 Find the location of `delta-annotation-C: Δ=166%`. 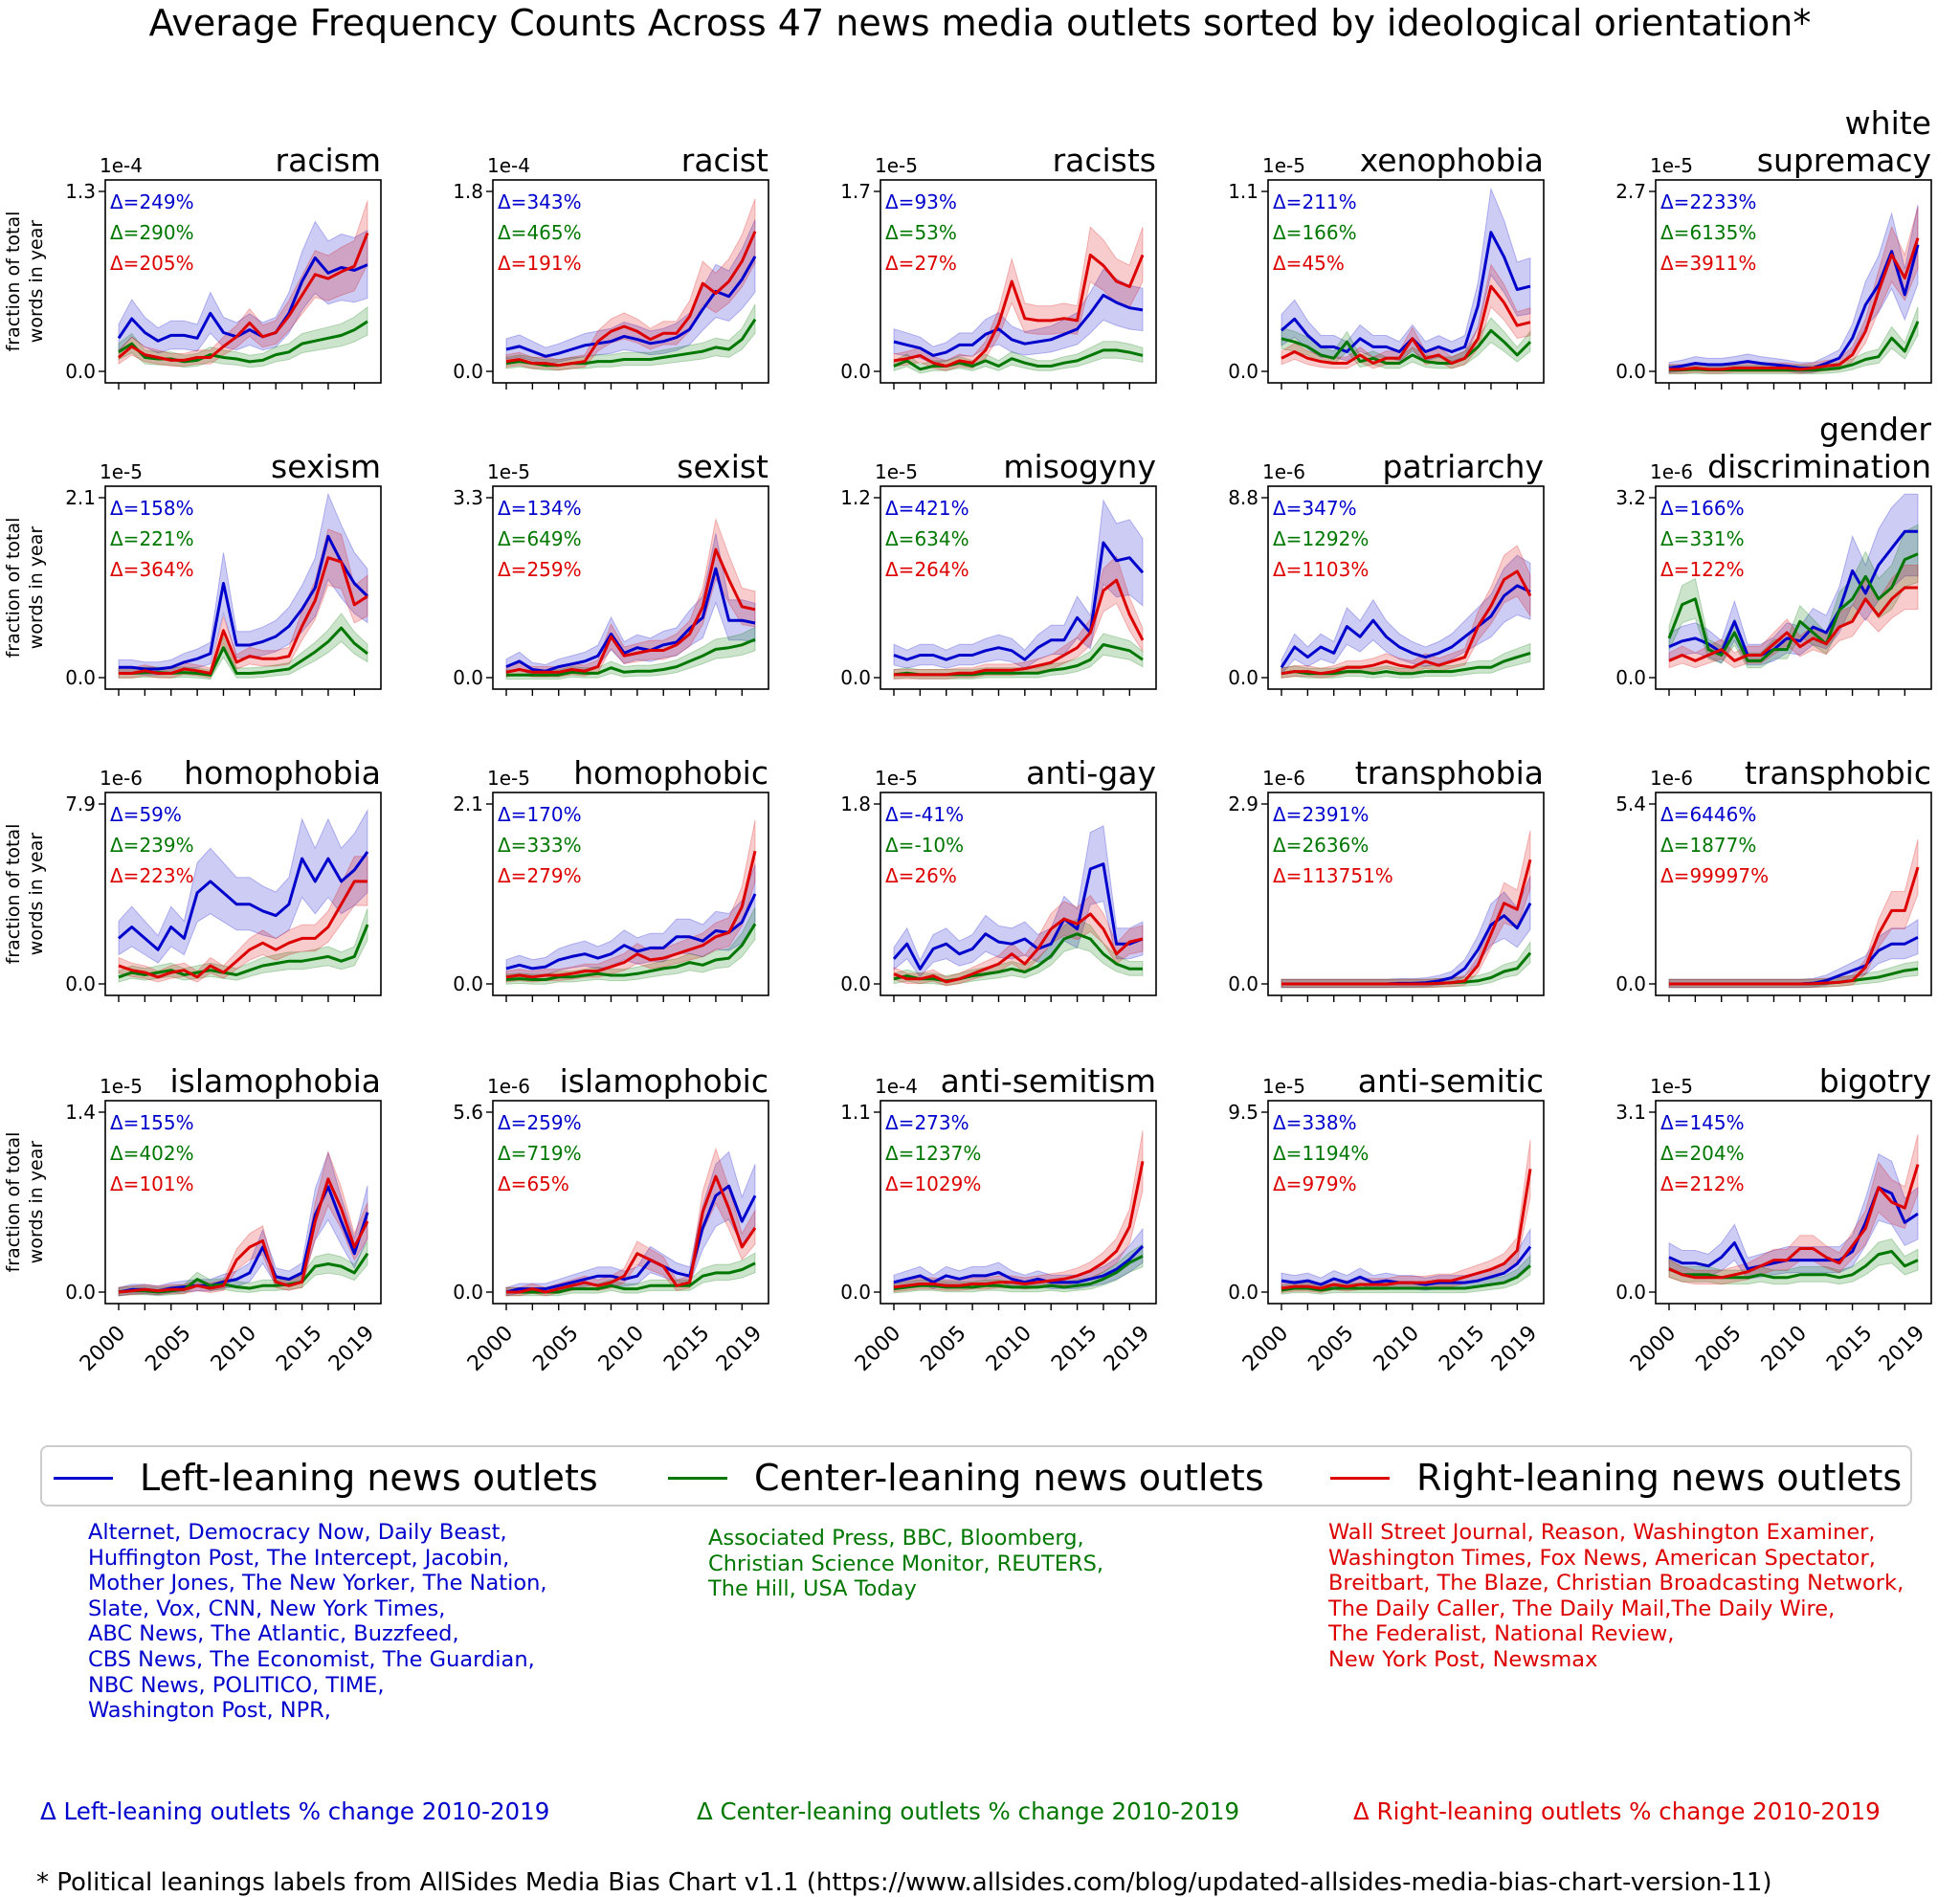

delta-annotation-C: Δ=166% is located at coordinates (1315, 232).